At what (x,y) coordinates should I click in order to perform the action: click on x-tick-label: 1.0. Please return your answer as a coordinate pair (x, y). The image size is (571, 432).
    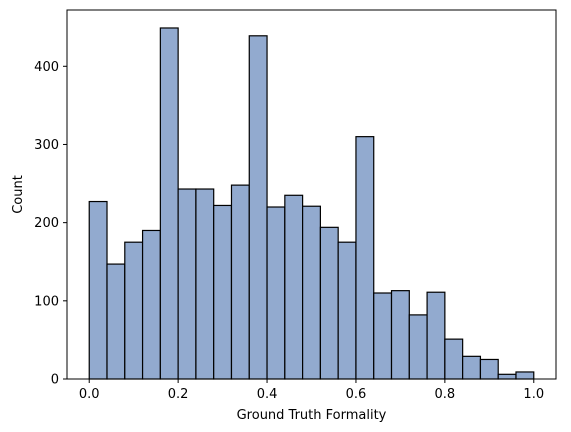
    Looking at the image, I should click on (533, 394).